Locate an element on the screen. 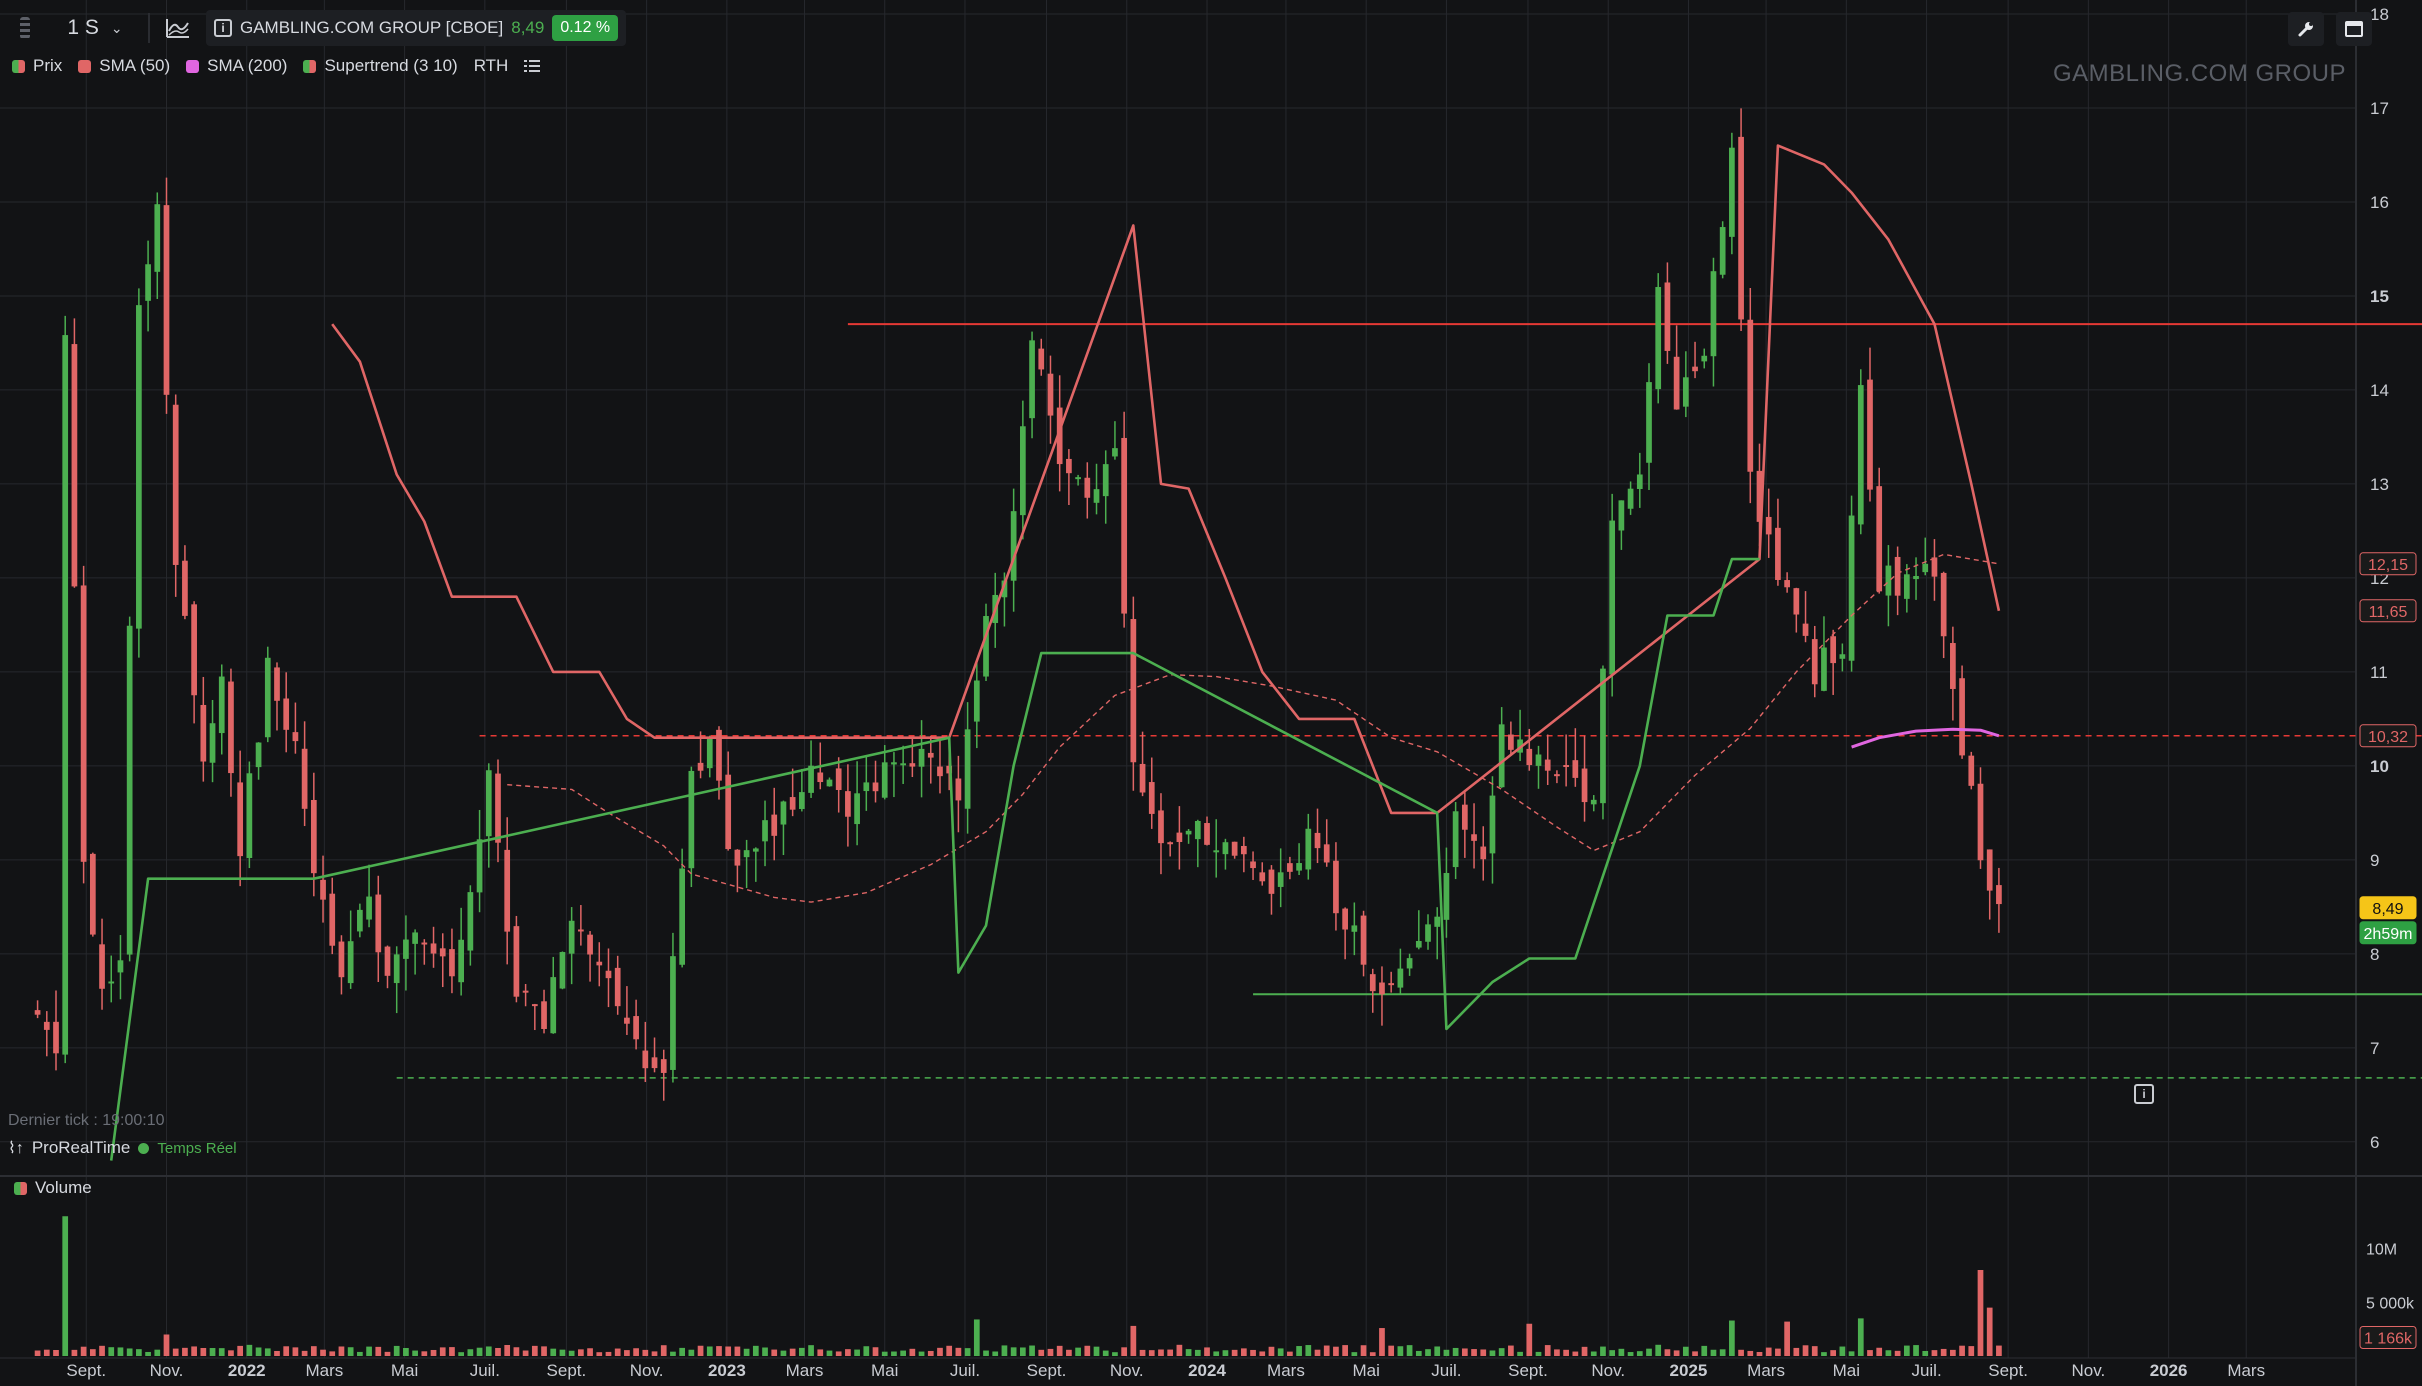 The height and width of the screenshot is (1386, 2422). legend-item-supertrend: Supertrend (3 10) is located at coordinates (380, 66).